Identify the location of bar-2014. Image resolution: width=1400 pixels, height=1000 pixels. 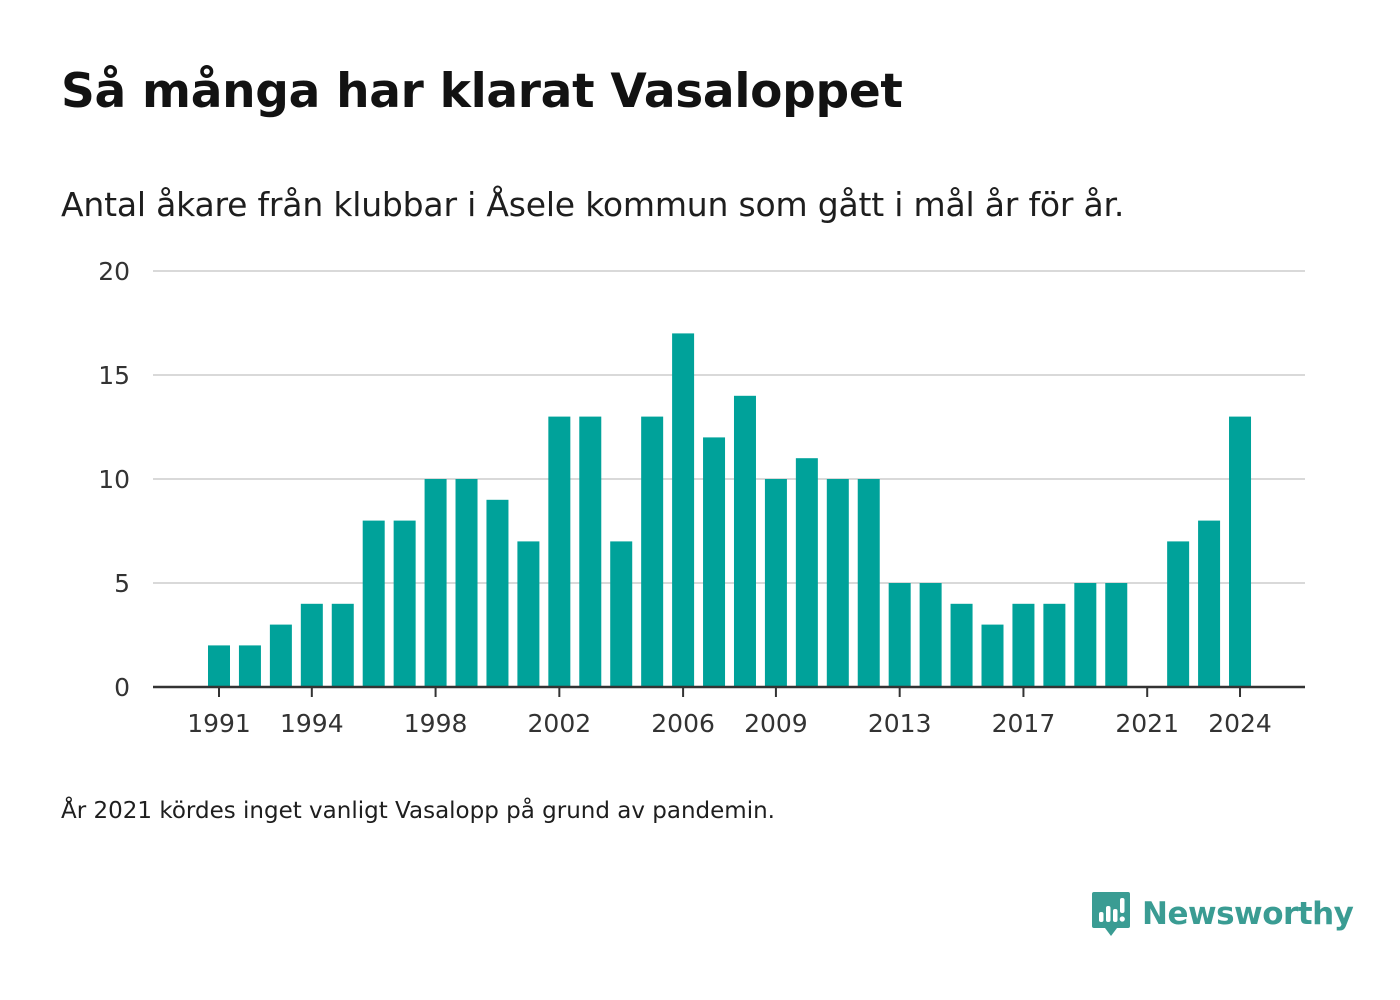
(930, 635).